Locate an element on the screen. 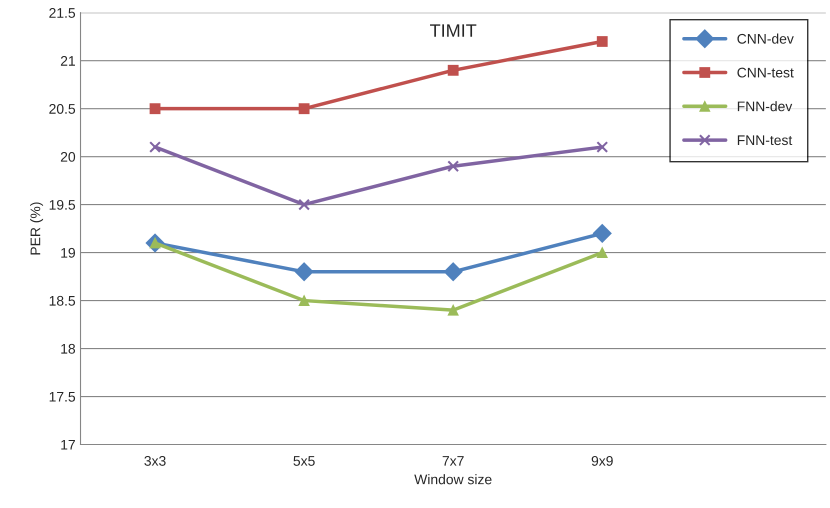  legend-label: FNN-test is located at coordinates (765, 140).